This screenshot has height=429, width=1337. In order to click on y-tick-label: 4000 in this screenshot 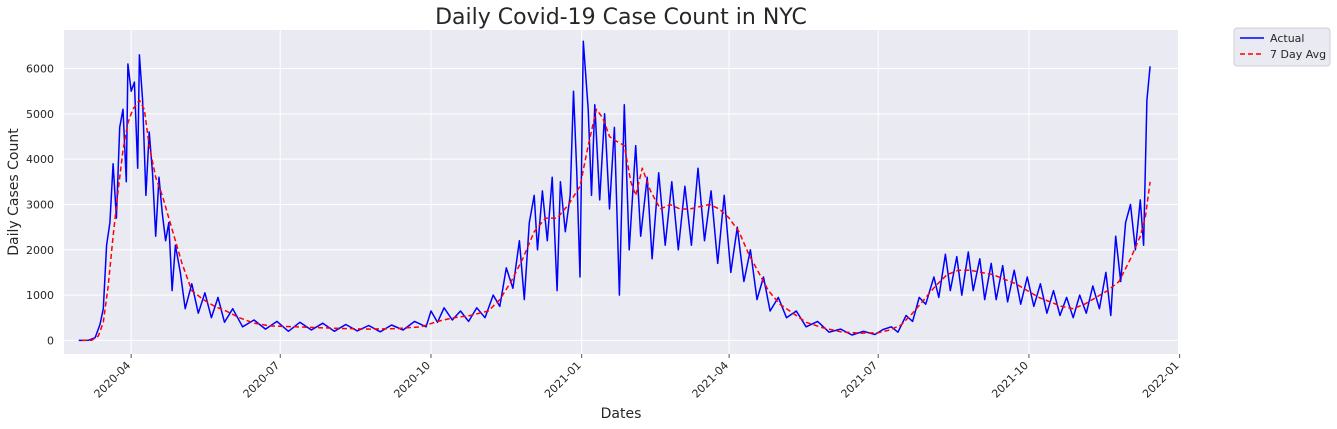, I will do `click(40, 159)`.